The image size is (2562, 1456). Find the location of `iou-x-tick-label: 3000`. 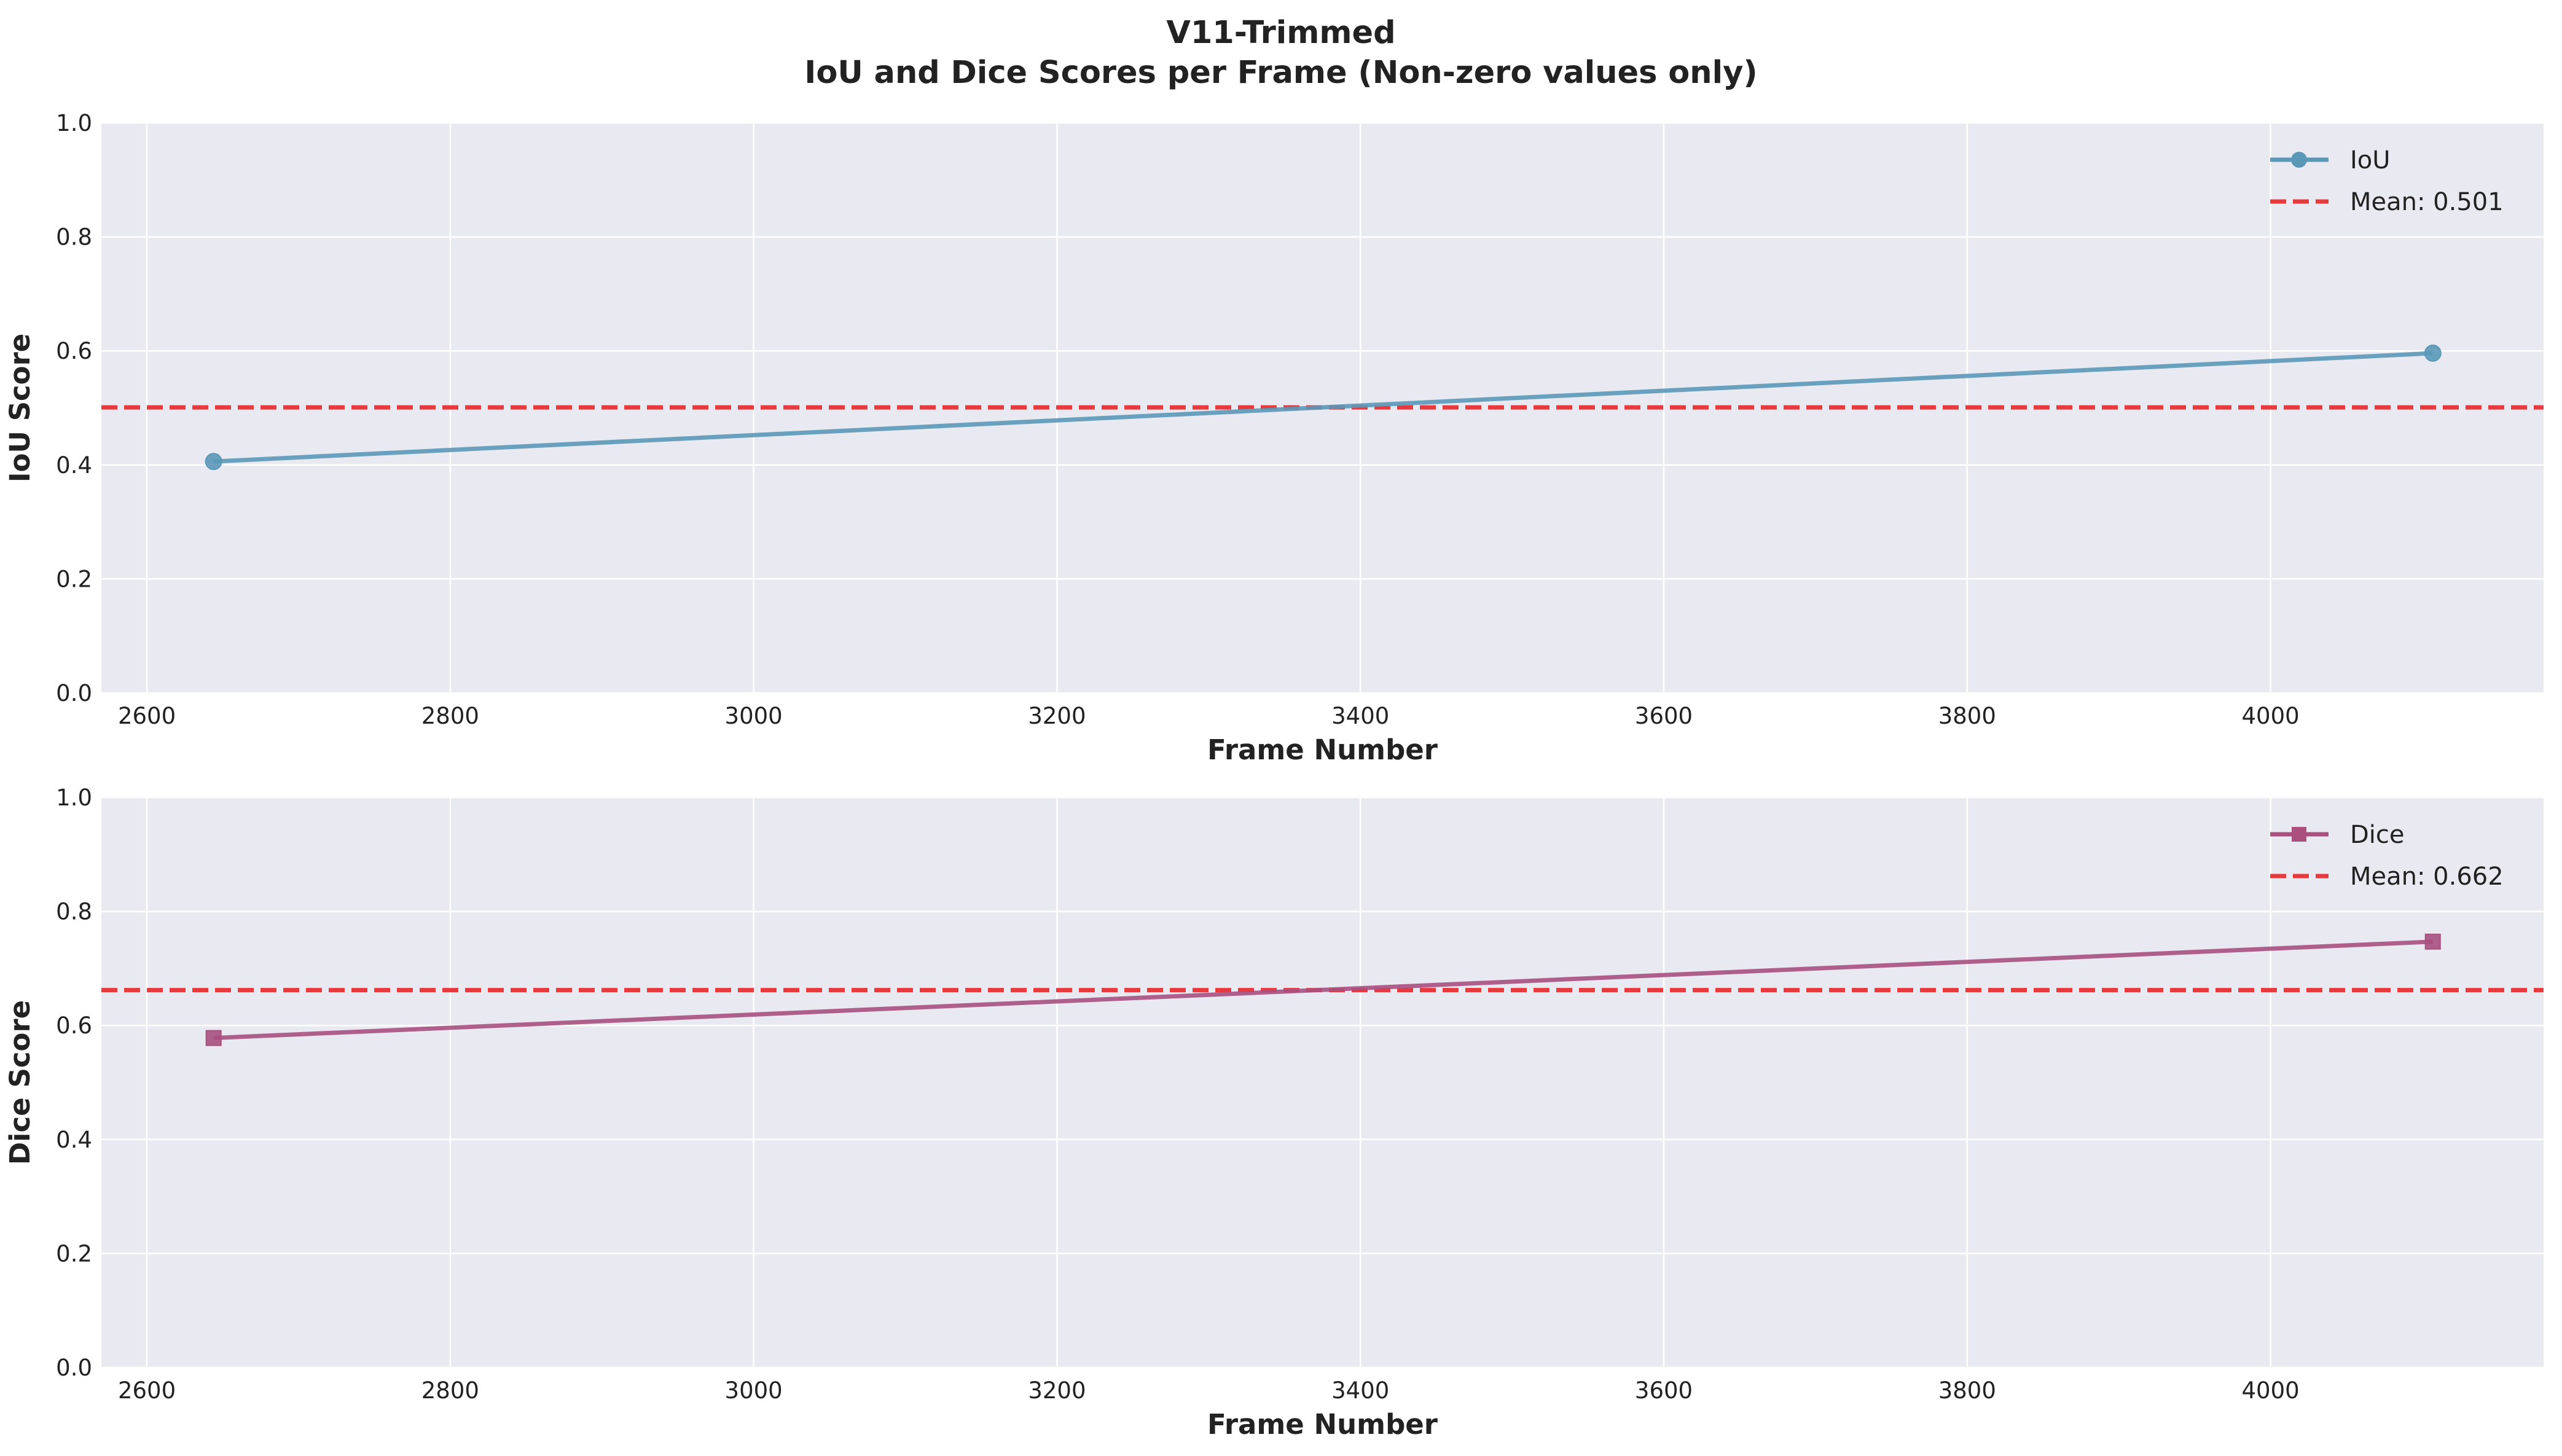

iou-x-tick-label: 3000 is located at coordinates (754, 716).